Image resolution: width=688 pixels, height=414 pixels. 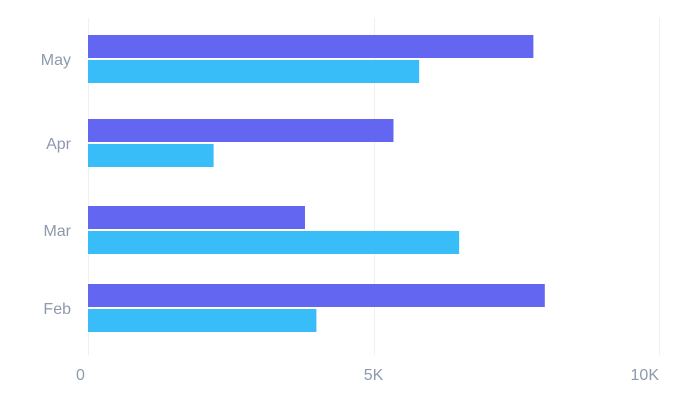 I want to click on bar-series-1-feb, so click(x=316, y=295).